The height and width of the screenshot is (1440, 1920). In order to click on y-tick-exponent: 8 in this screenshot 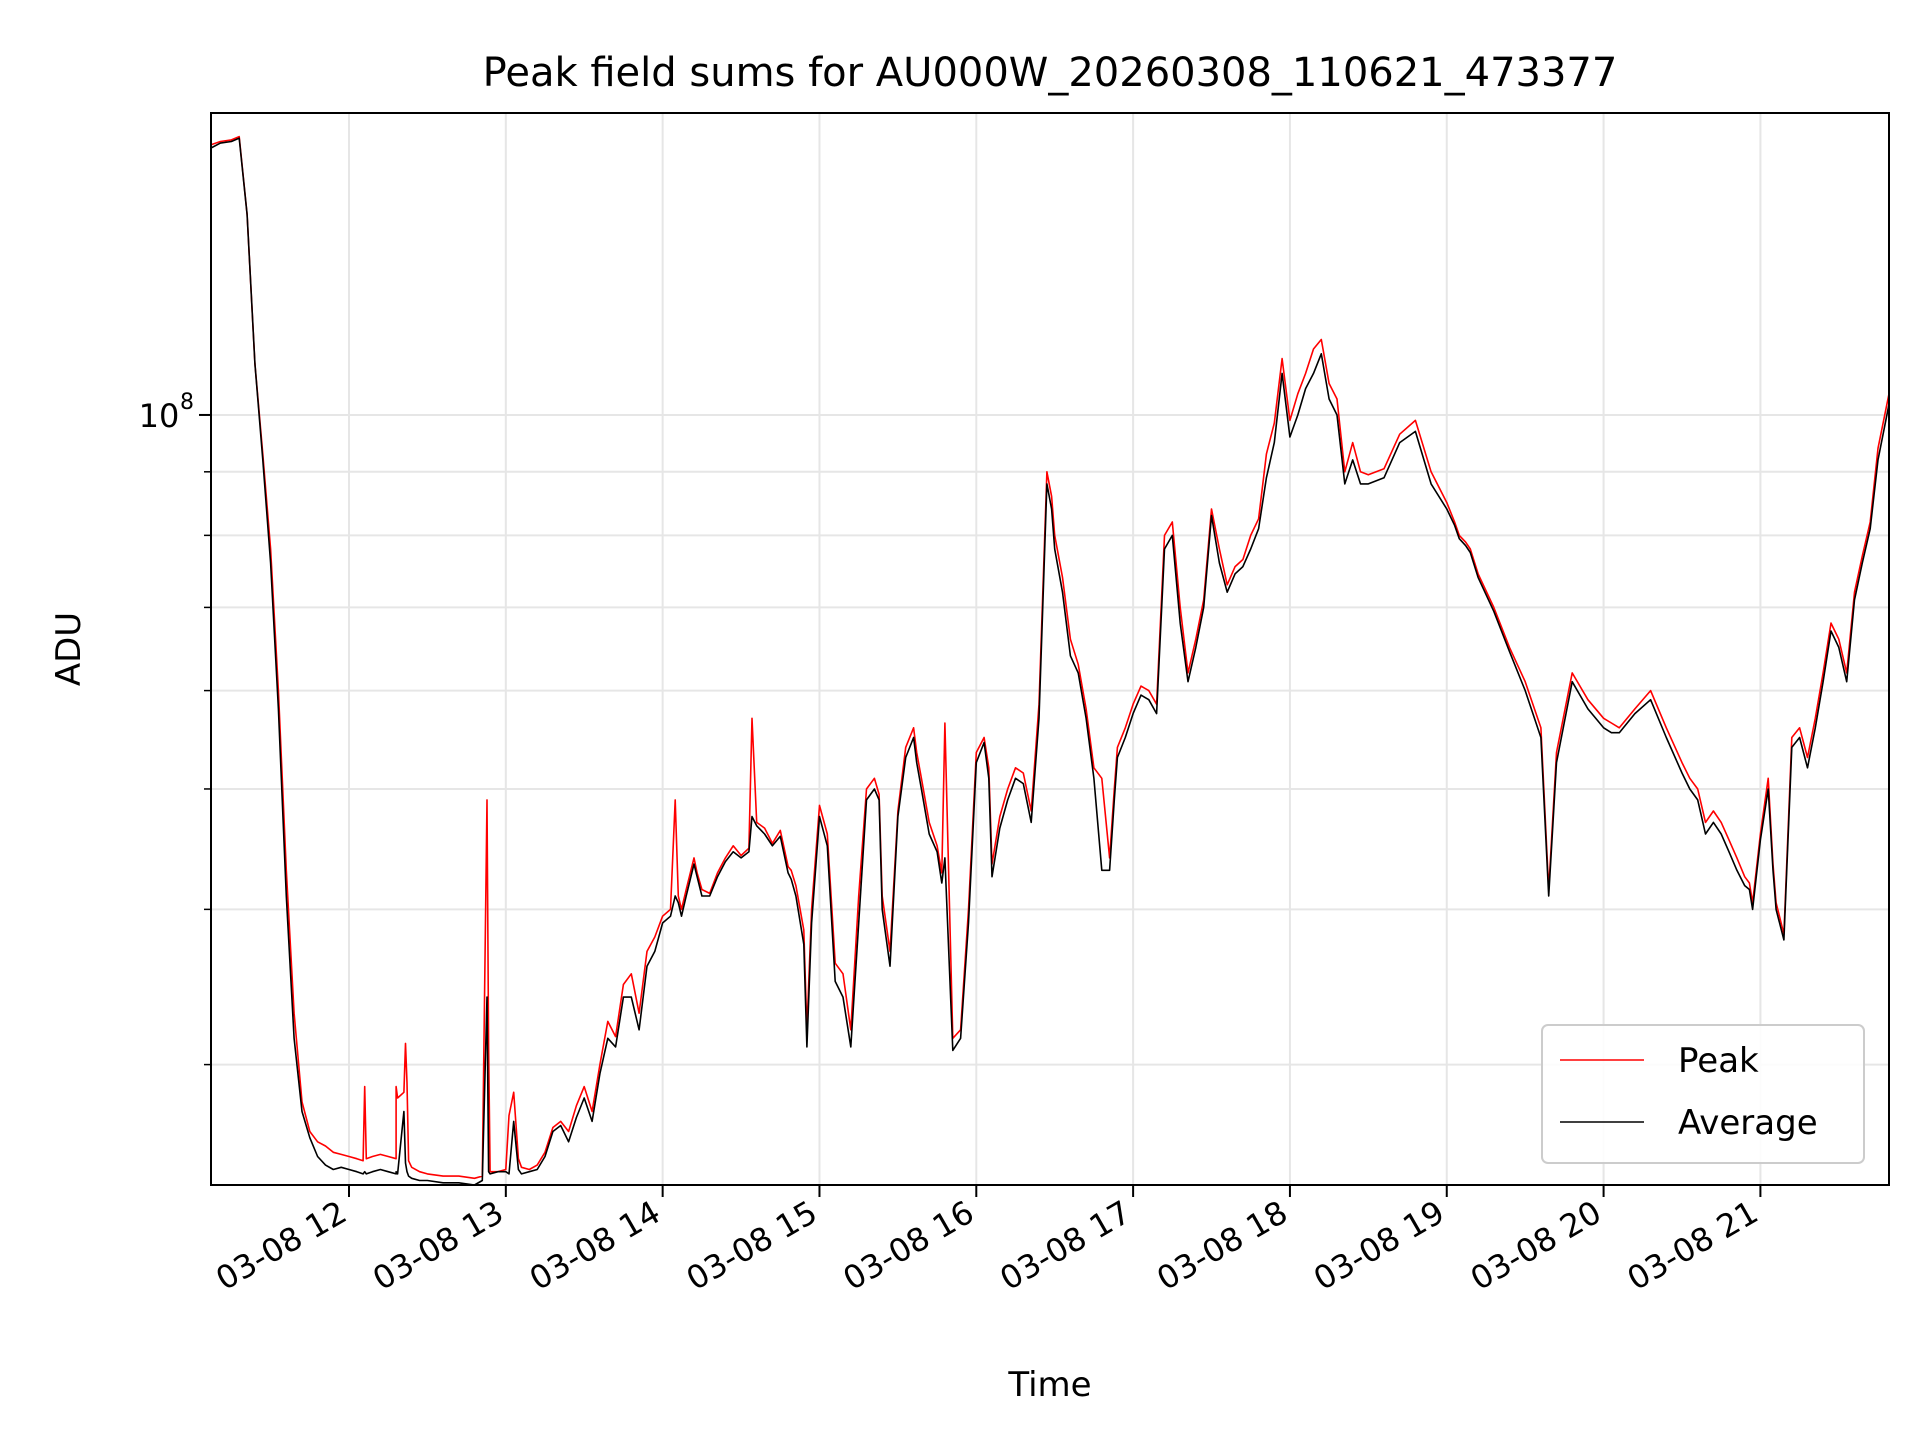, I will do `click(187, 402)`.